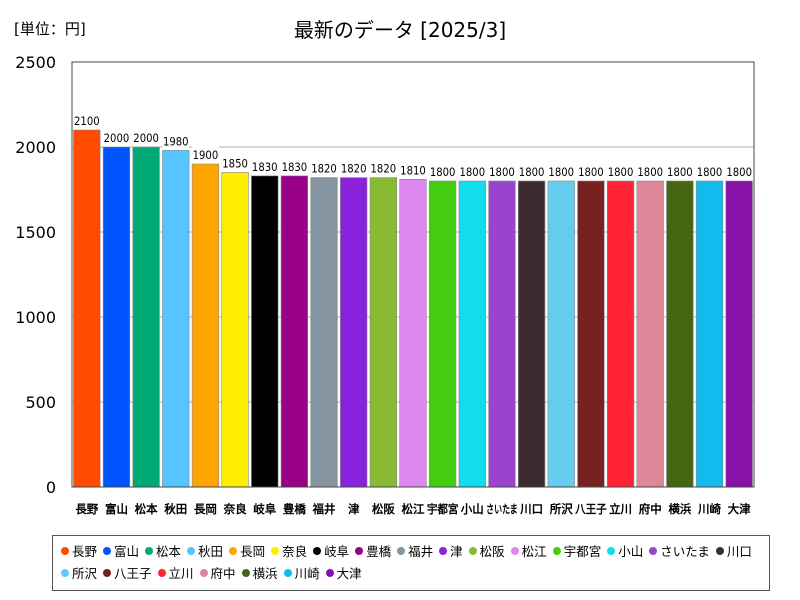 The height and width of the screenshot is (600, 800). What do you see at coordinates (739, 509) in the screenshot?
I see `x-tick-label: 大津` at bounding box center [739, 509].